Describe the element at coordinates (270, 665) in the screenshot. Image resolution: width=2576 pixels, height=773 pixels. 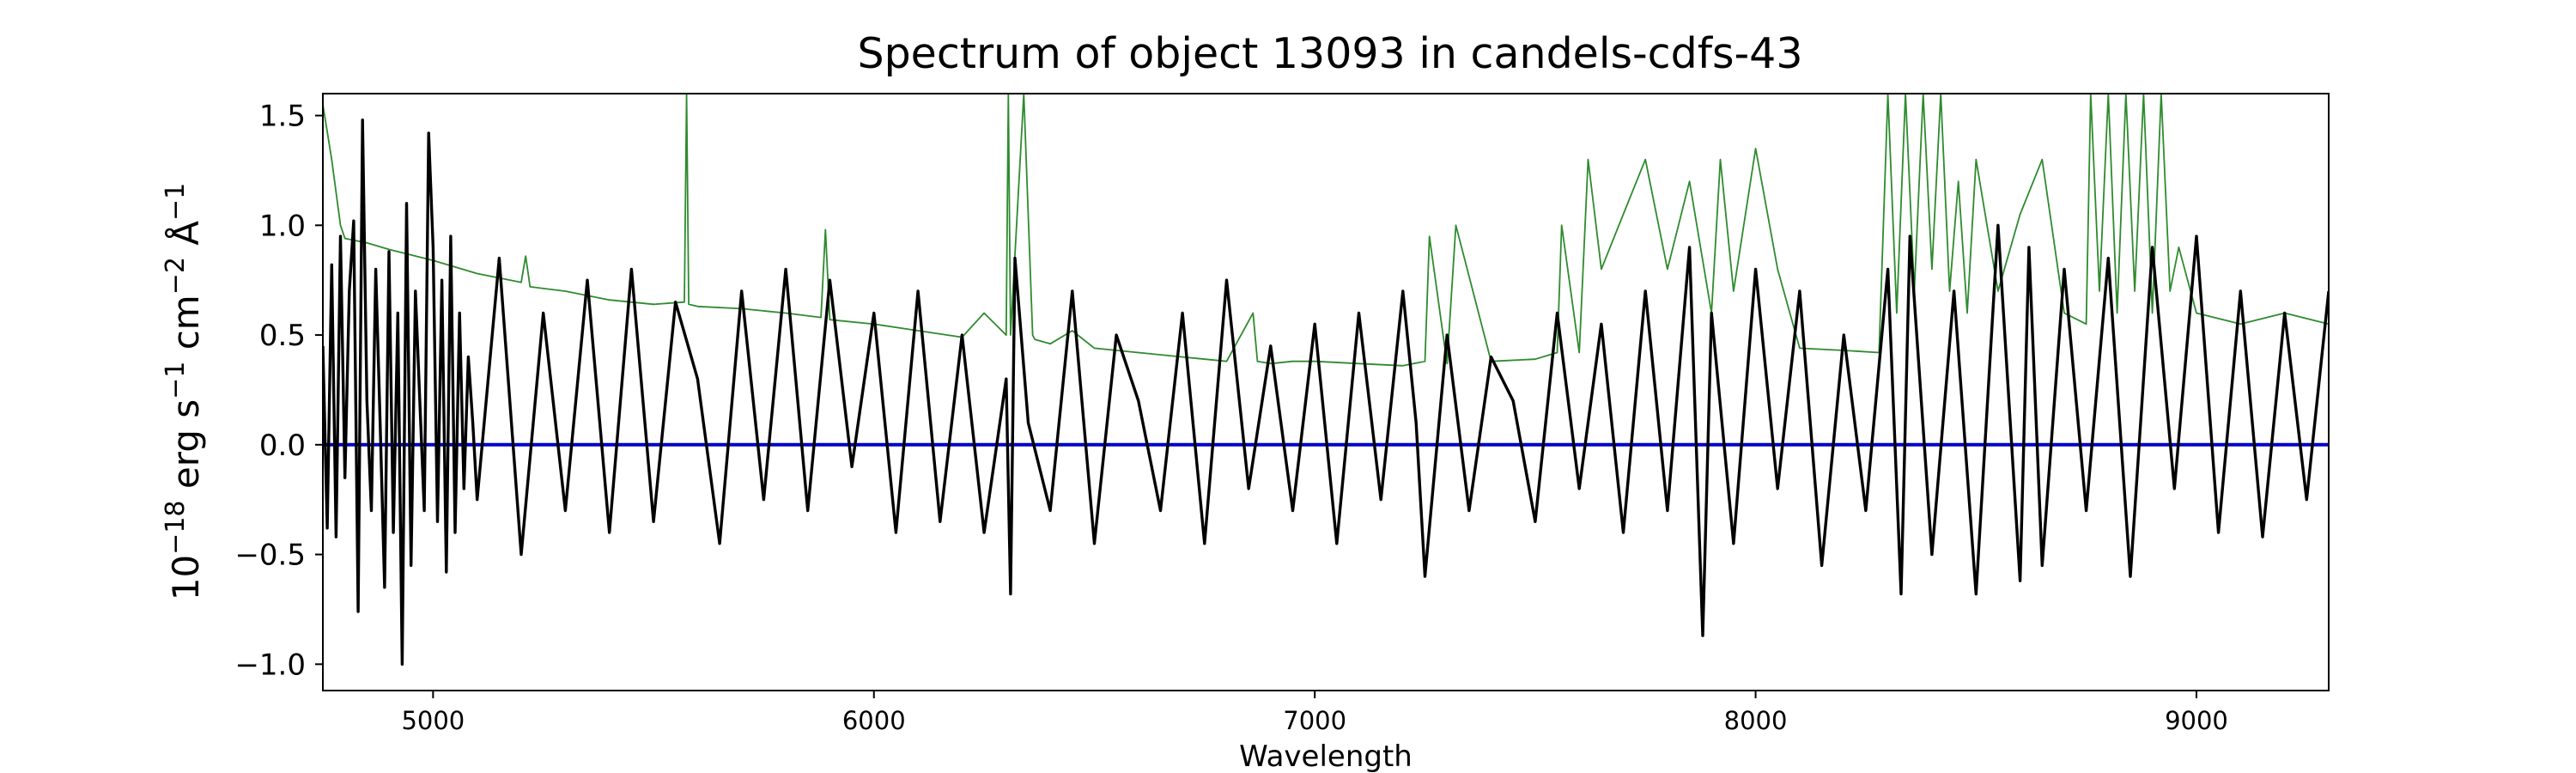
I see `y-tick-label: −1.0` at that location.